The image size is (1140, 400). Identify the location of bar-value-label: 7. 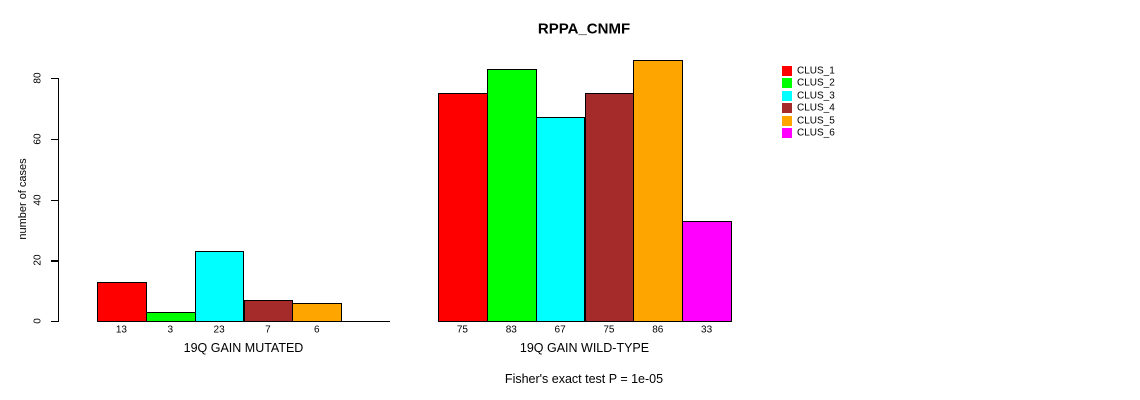
(268, 330).